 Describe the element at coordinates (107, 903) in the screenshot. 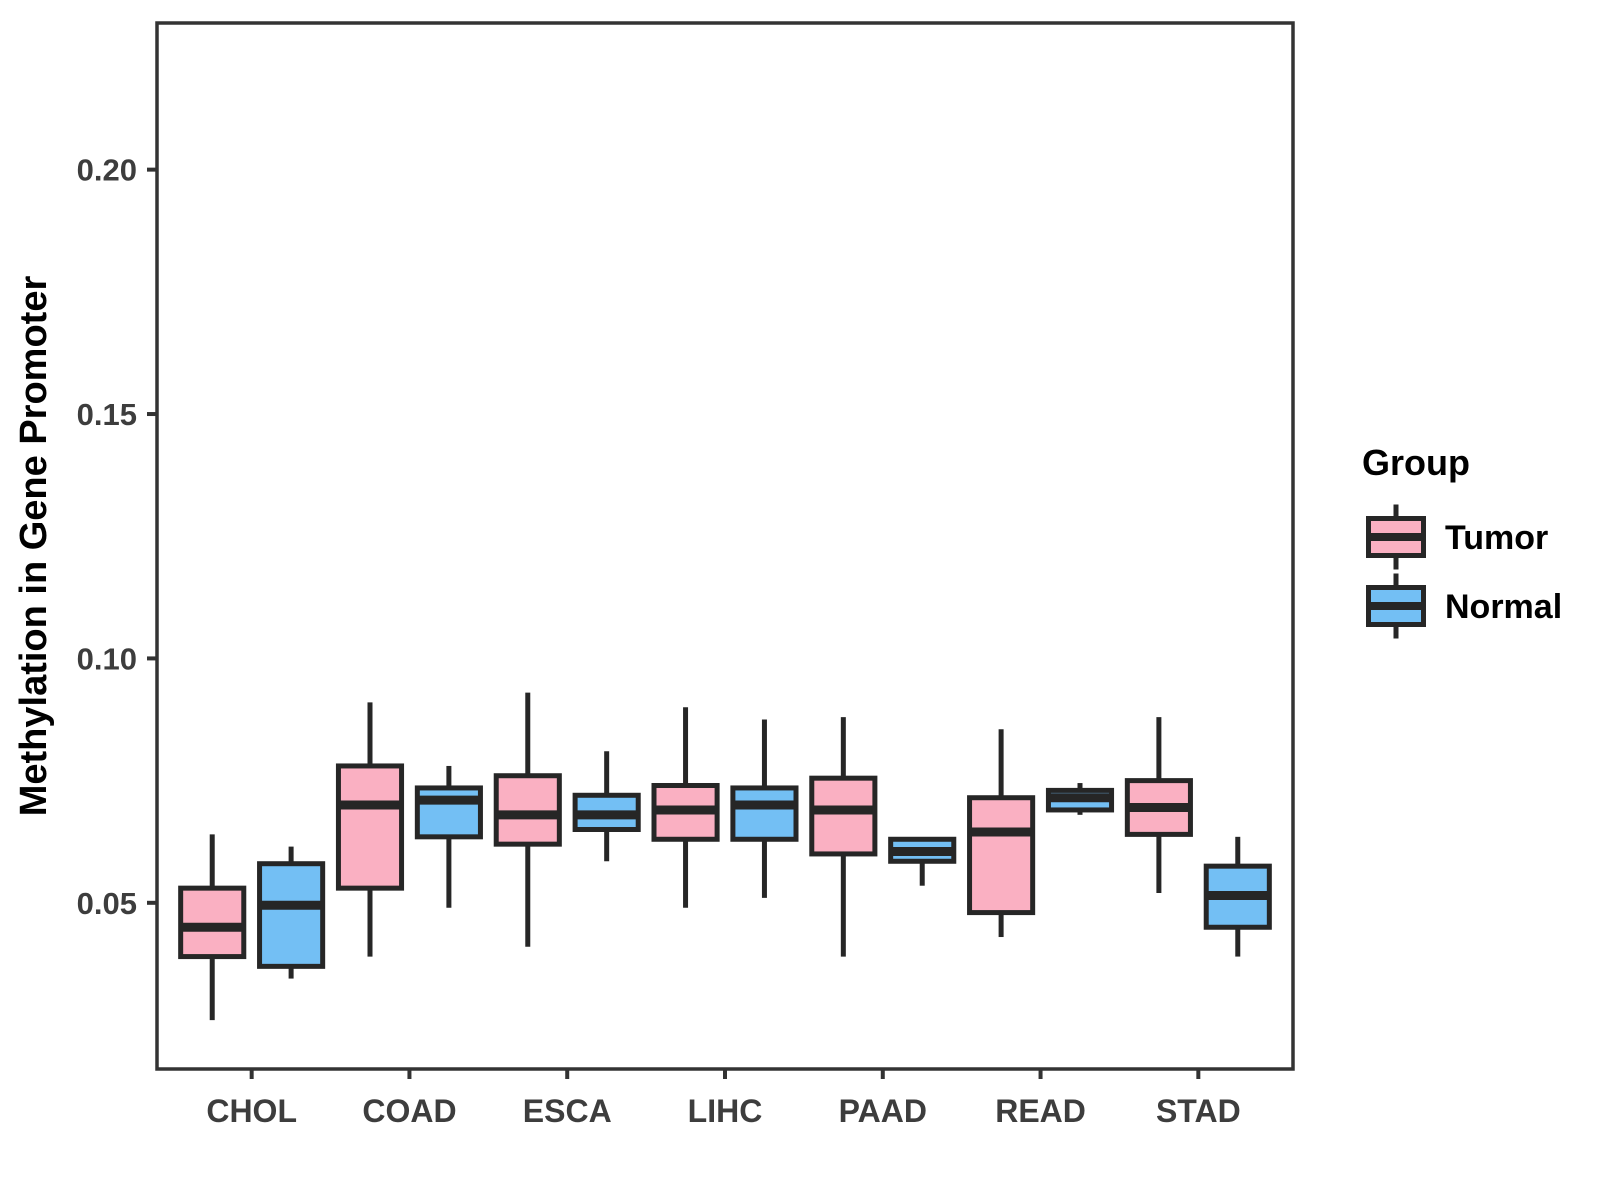

I see `y-tick-label: 0.05` at that location.